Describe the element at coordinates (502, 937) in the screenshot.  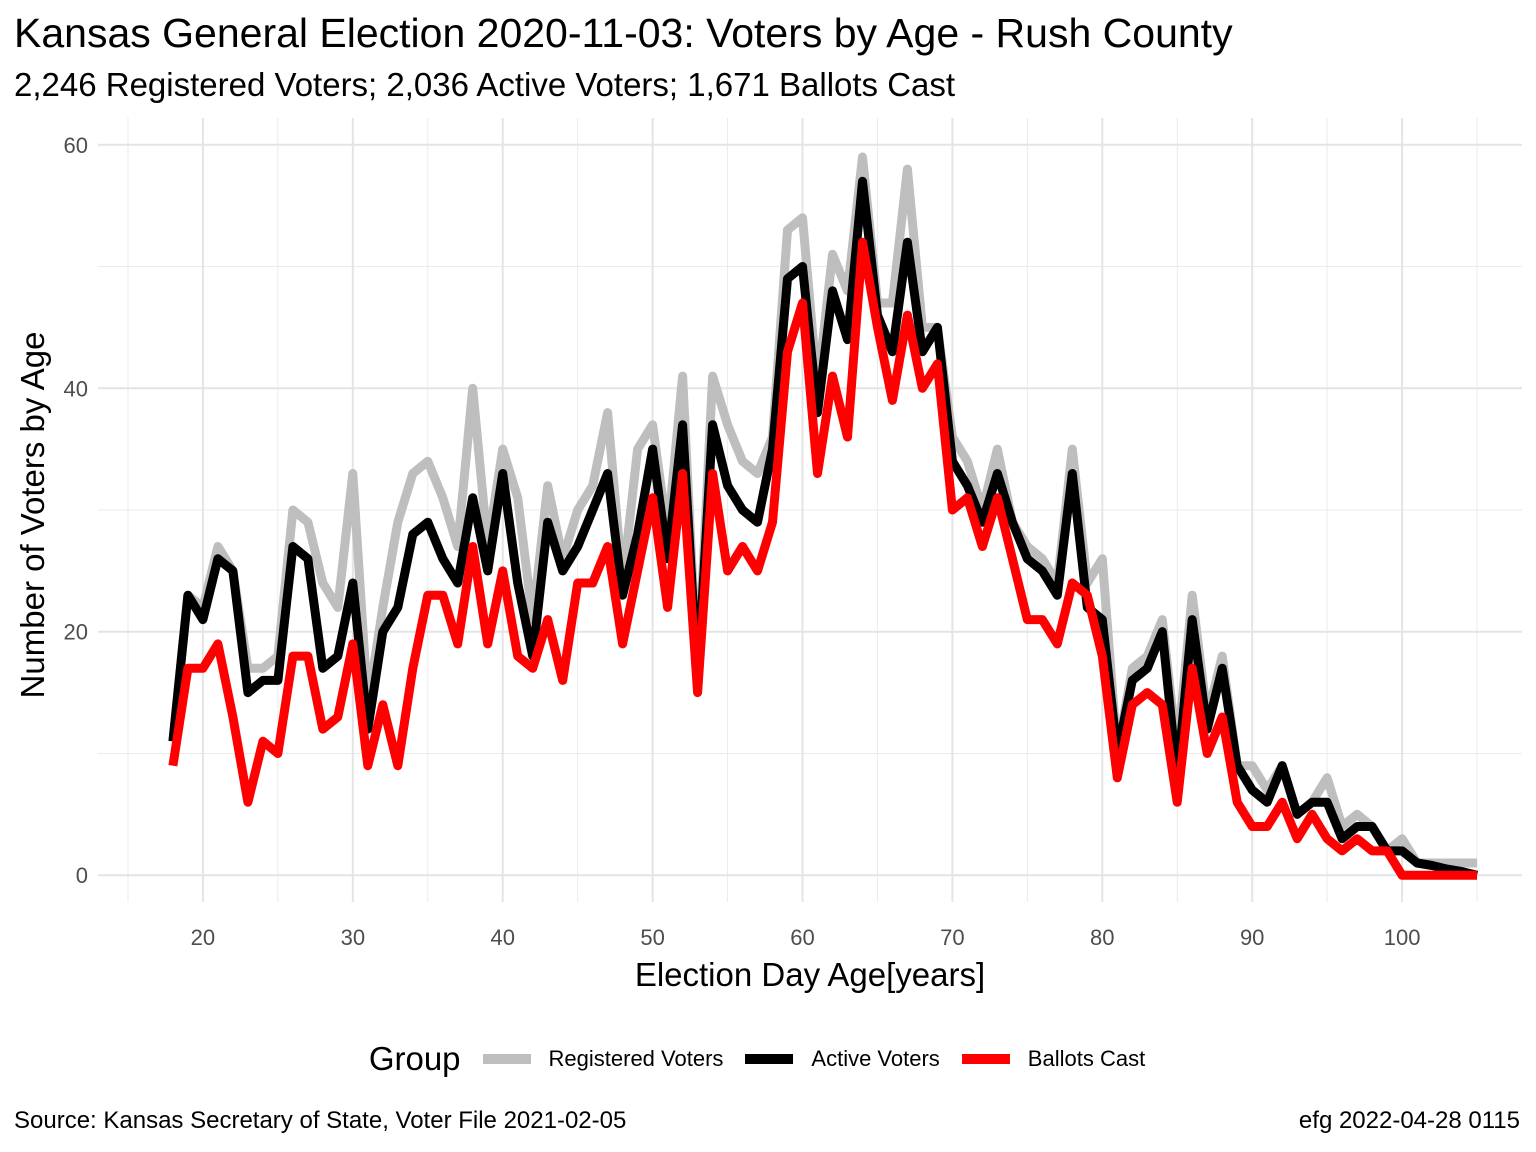
I see `x-tick-label: 40` at that location.